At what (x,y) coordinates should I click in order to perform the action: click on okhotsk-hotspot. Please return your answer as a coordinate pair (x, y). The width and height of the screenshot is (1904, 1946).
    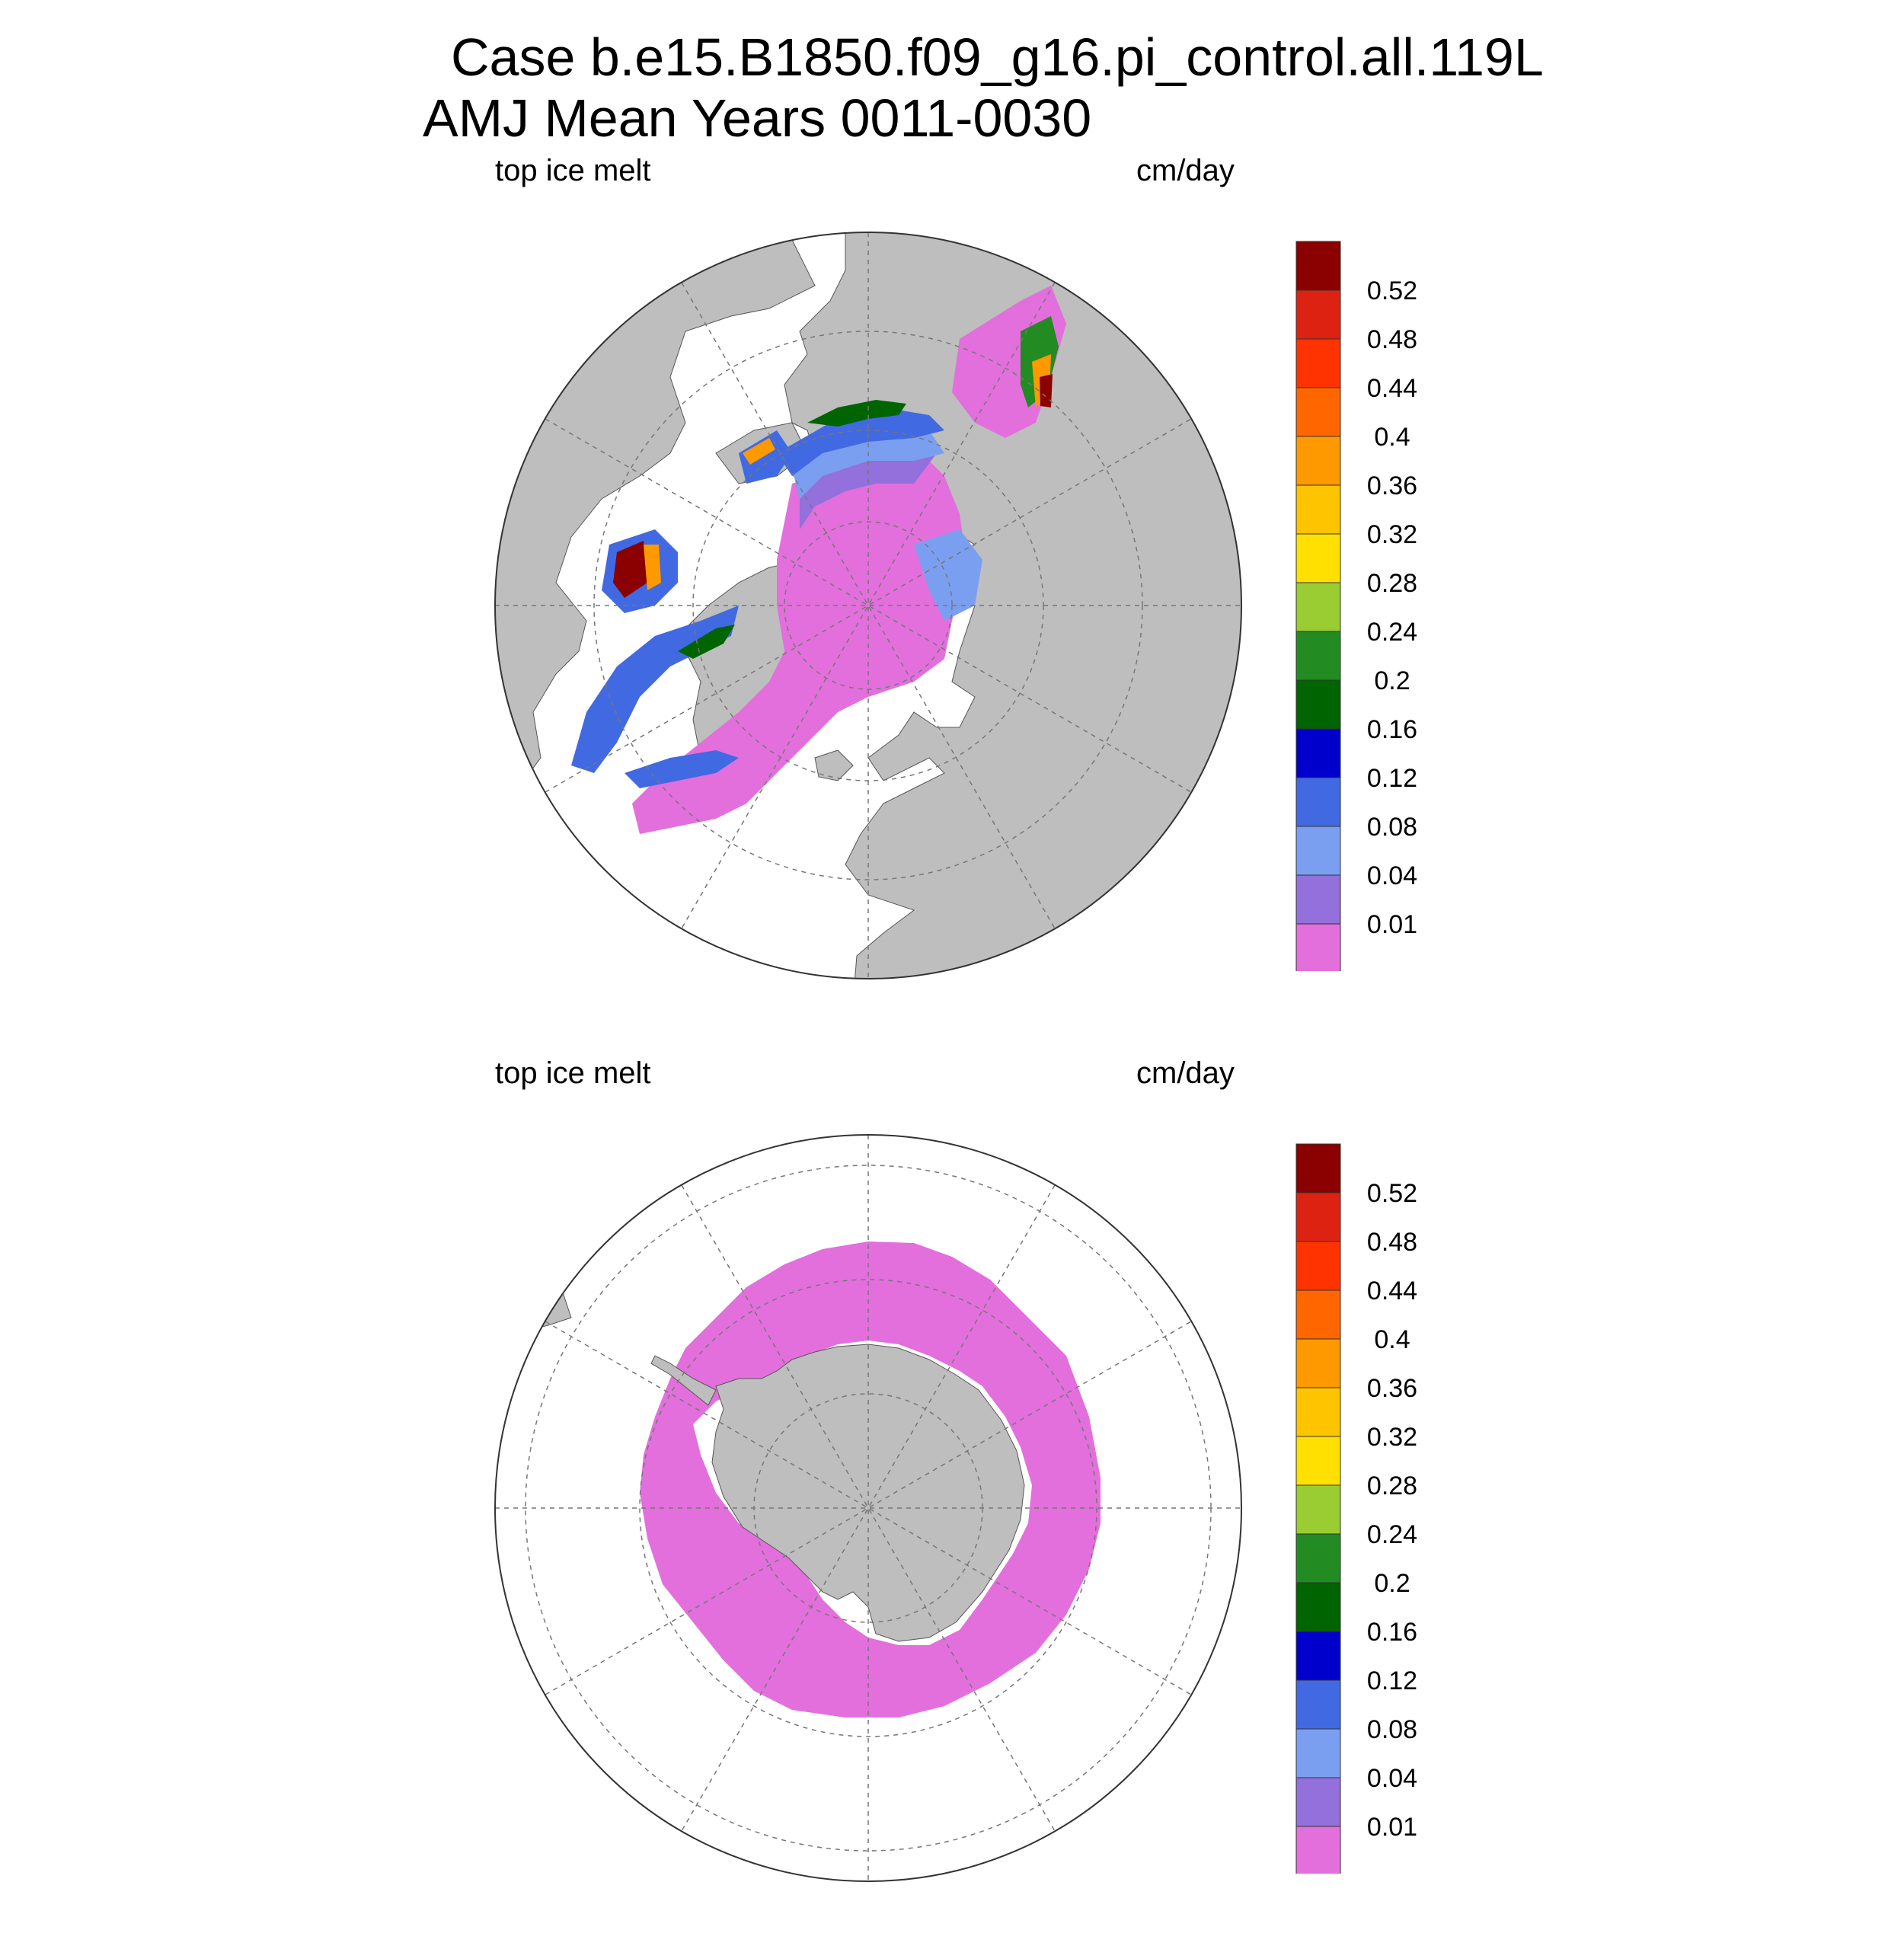
    Looking at the image, I should click on (1046, 391).